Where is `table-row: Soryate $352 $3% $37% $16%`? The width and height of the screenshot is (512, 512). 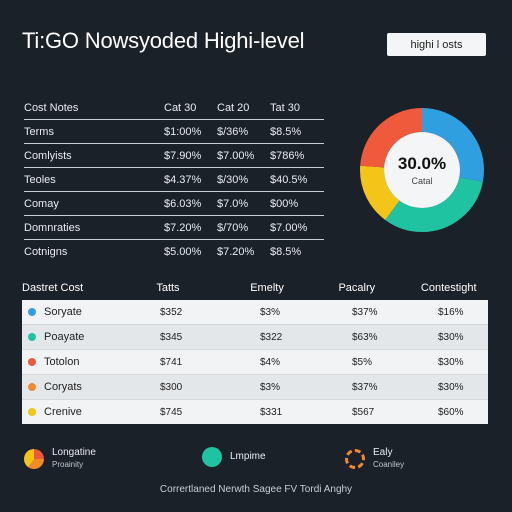 table-row: Soryate $352 $3% $37% $16% is located at coordinates (255, 312).